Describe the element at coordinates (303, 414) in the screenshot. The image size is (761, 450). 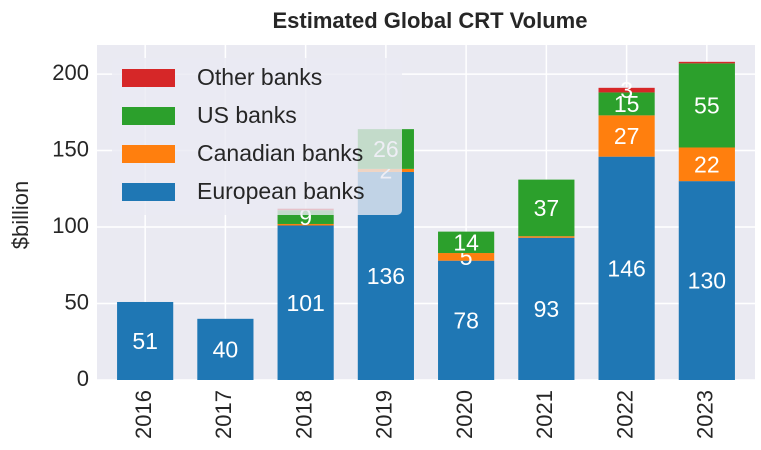
I see `x-tick-label: 2018` at that location.